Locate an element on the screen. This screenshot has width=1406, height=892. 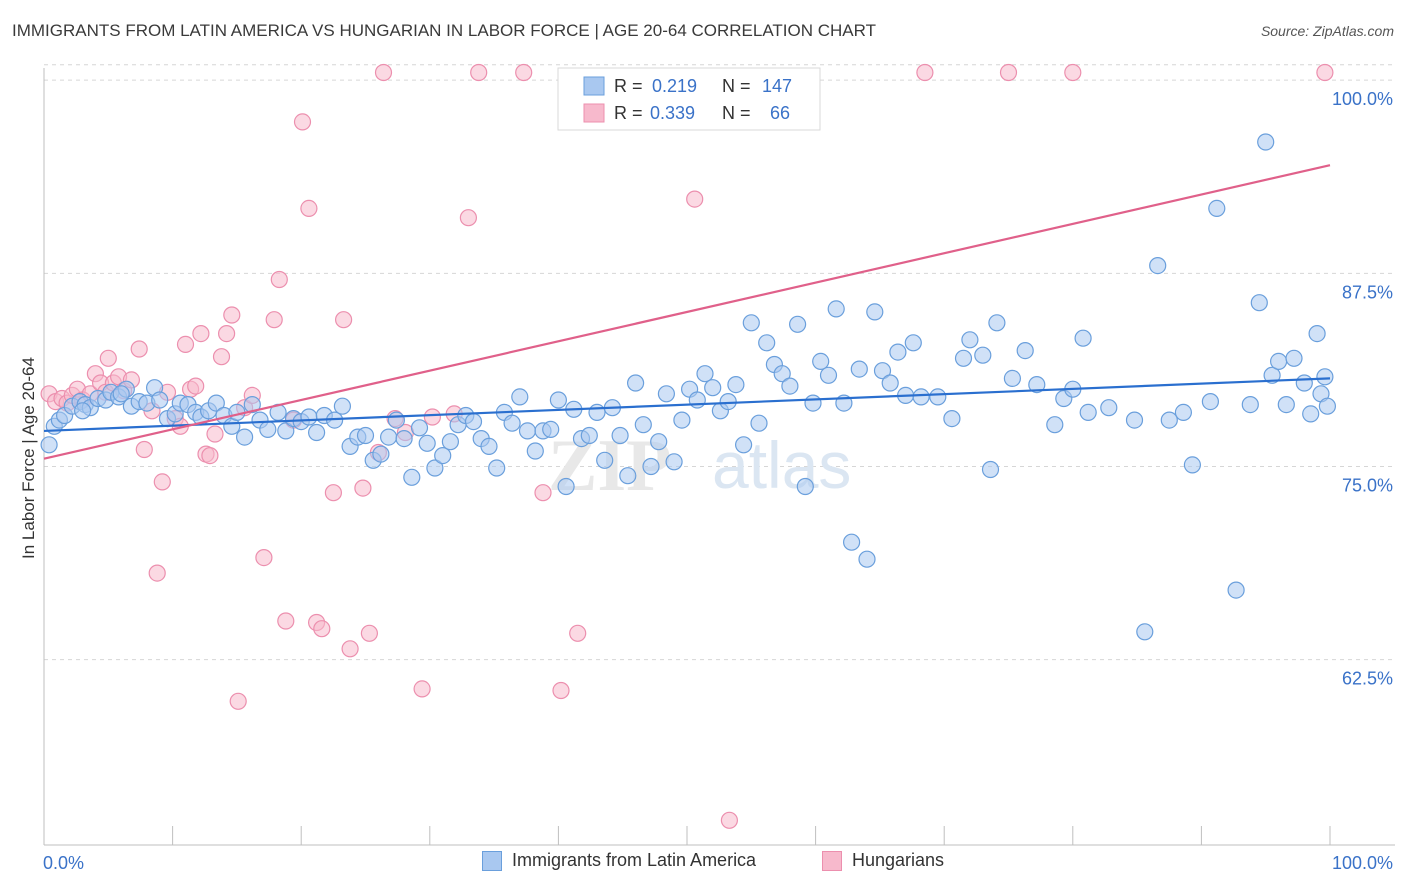
y-tick-label: 75.0% is located at coordinates (1367, 485).